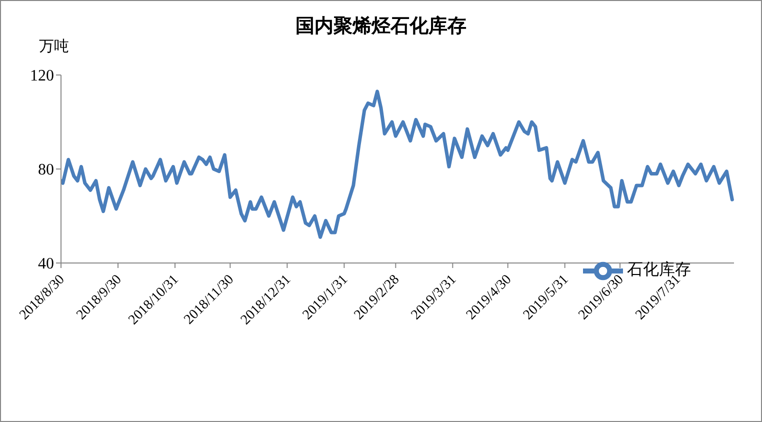 The image size is (762, 422). What do you see at coordinates (42, 76) in the screenshot?
I see `y-tick-label: 120` at bounding box center [42, 76].